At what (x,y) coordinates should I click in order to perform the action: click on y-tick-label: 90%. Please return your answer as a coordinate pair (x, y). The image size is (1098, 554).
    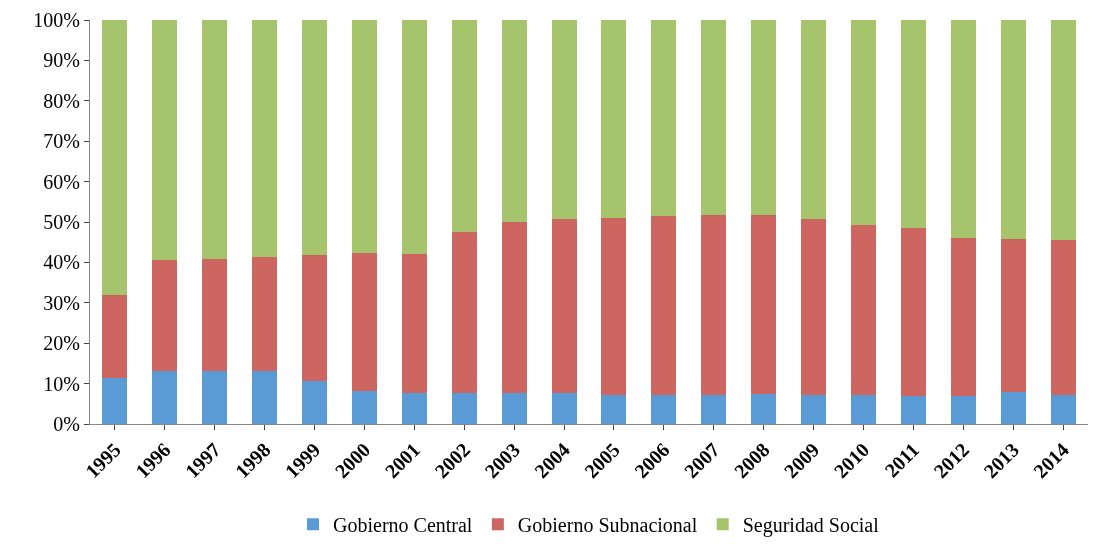
    Looking at the image, I should click on (61, 60).